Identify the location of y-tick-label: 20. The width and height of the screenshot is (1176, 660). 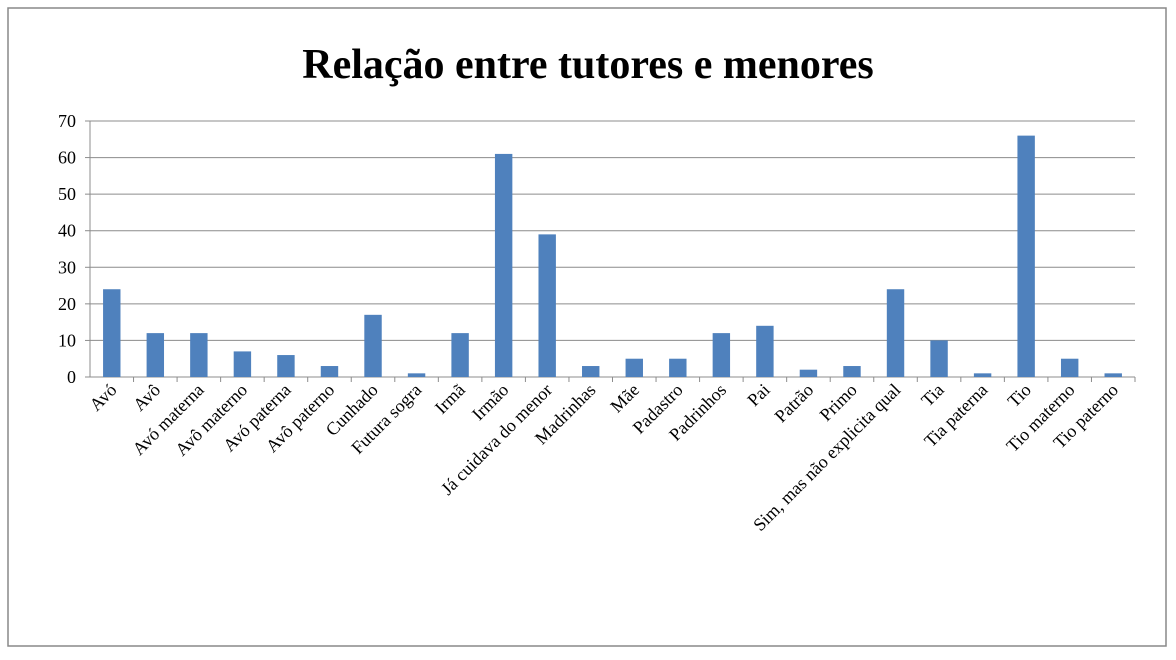
(67, 304).